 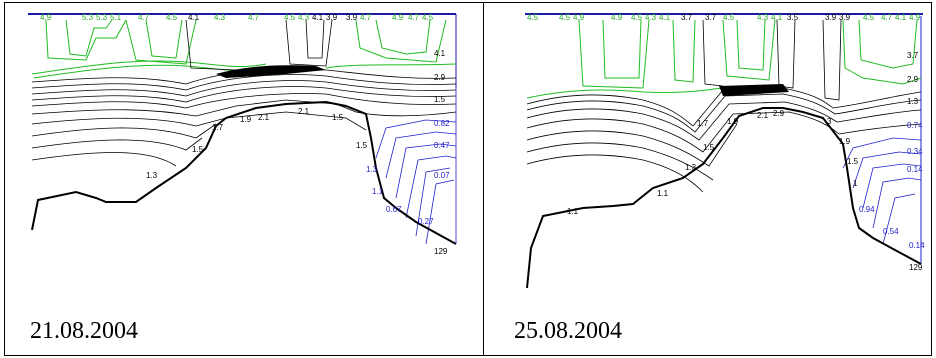 I want to click on right-label: 3.7, so click(x=913, y=55).